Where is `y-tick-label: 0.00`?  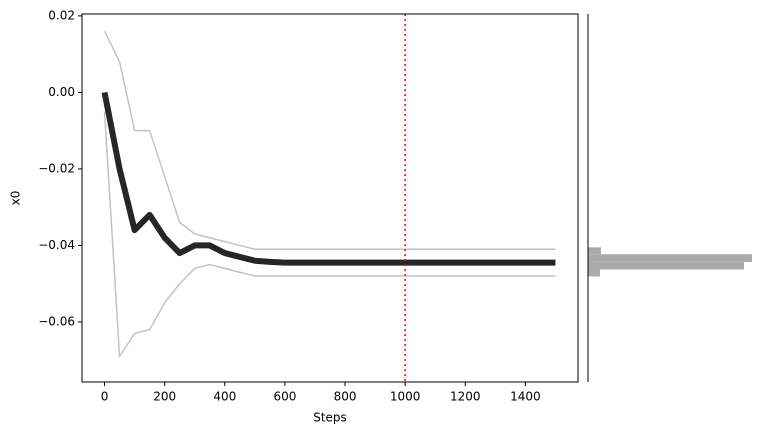 y-tick-label: 0.00 is located at coordinates (61, 92).